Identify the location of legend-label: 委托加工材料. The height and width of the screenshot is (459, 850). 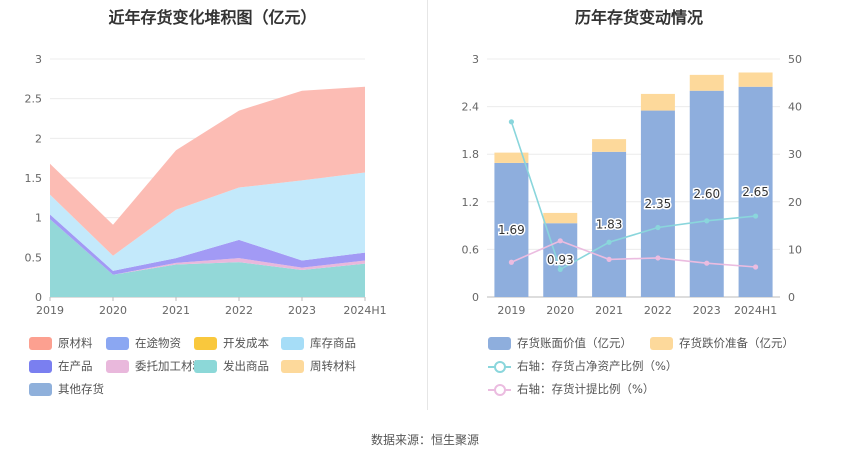
(169, 366).